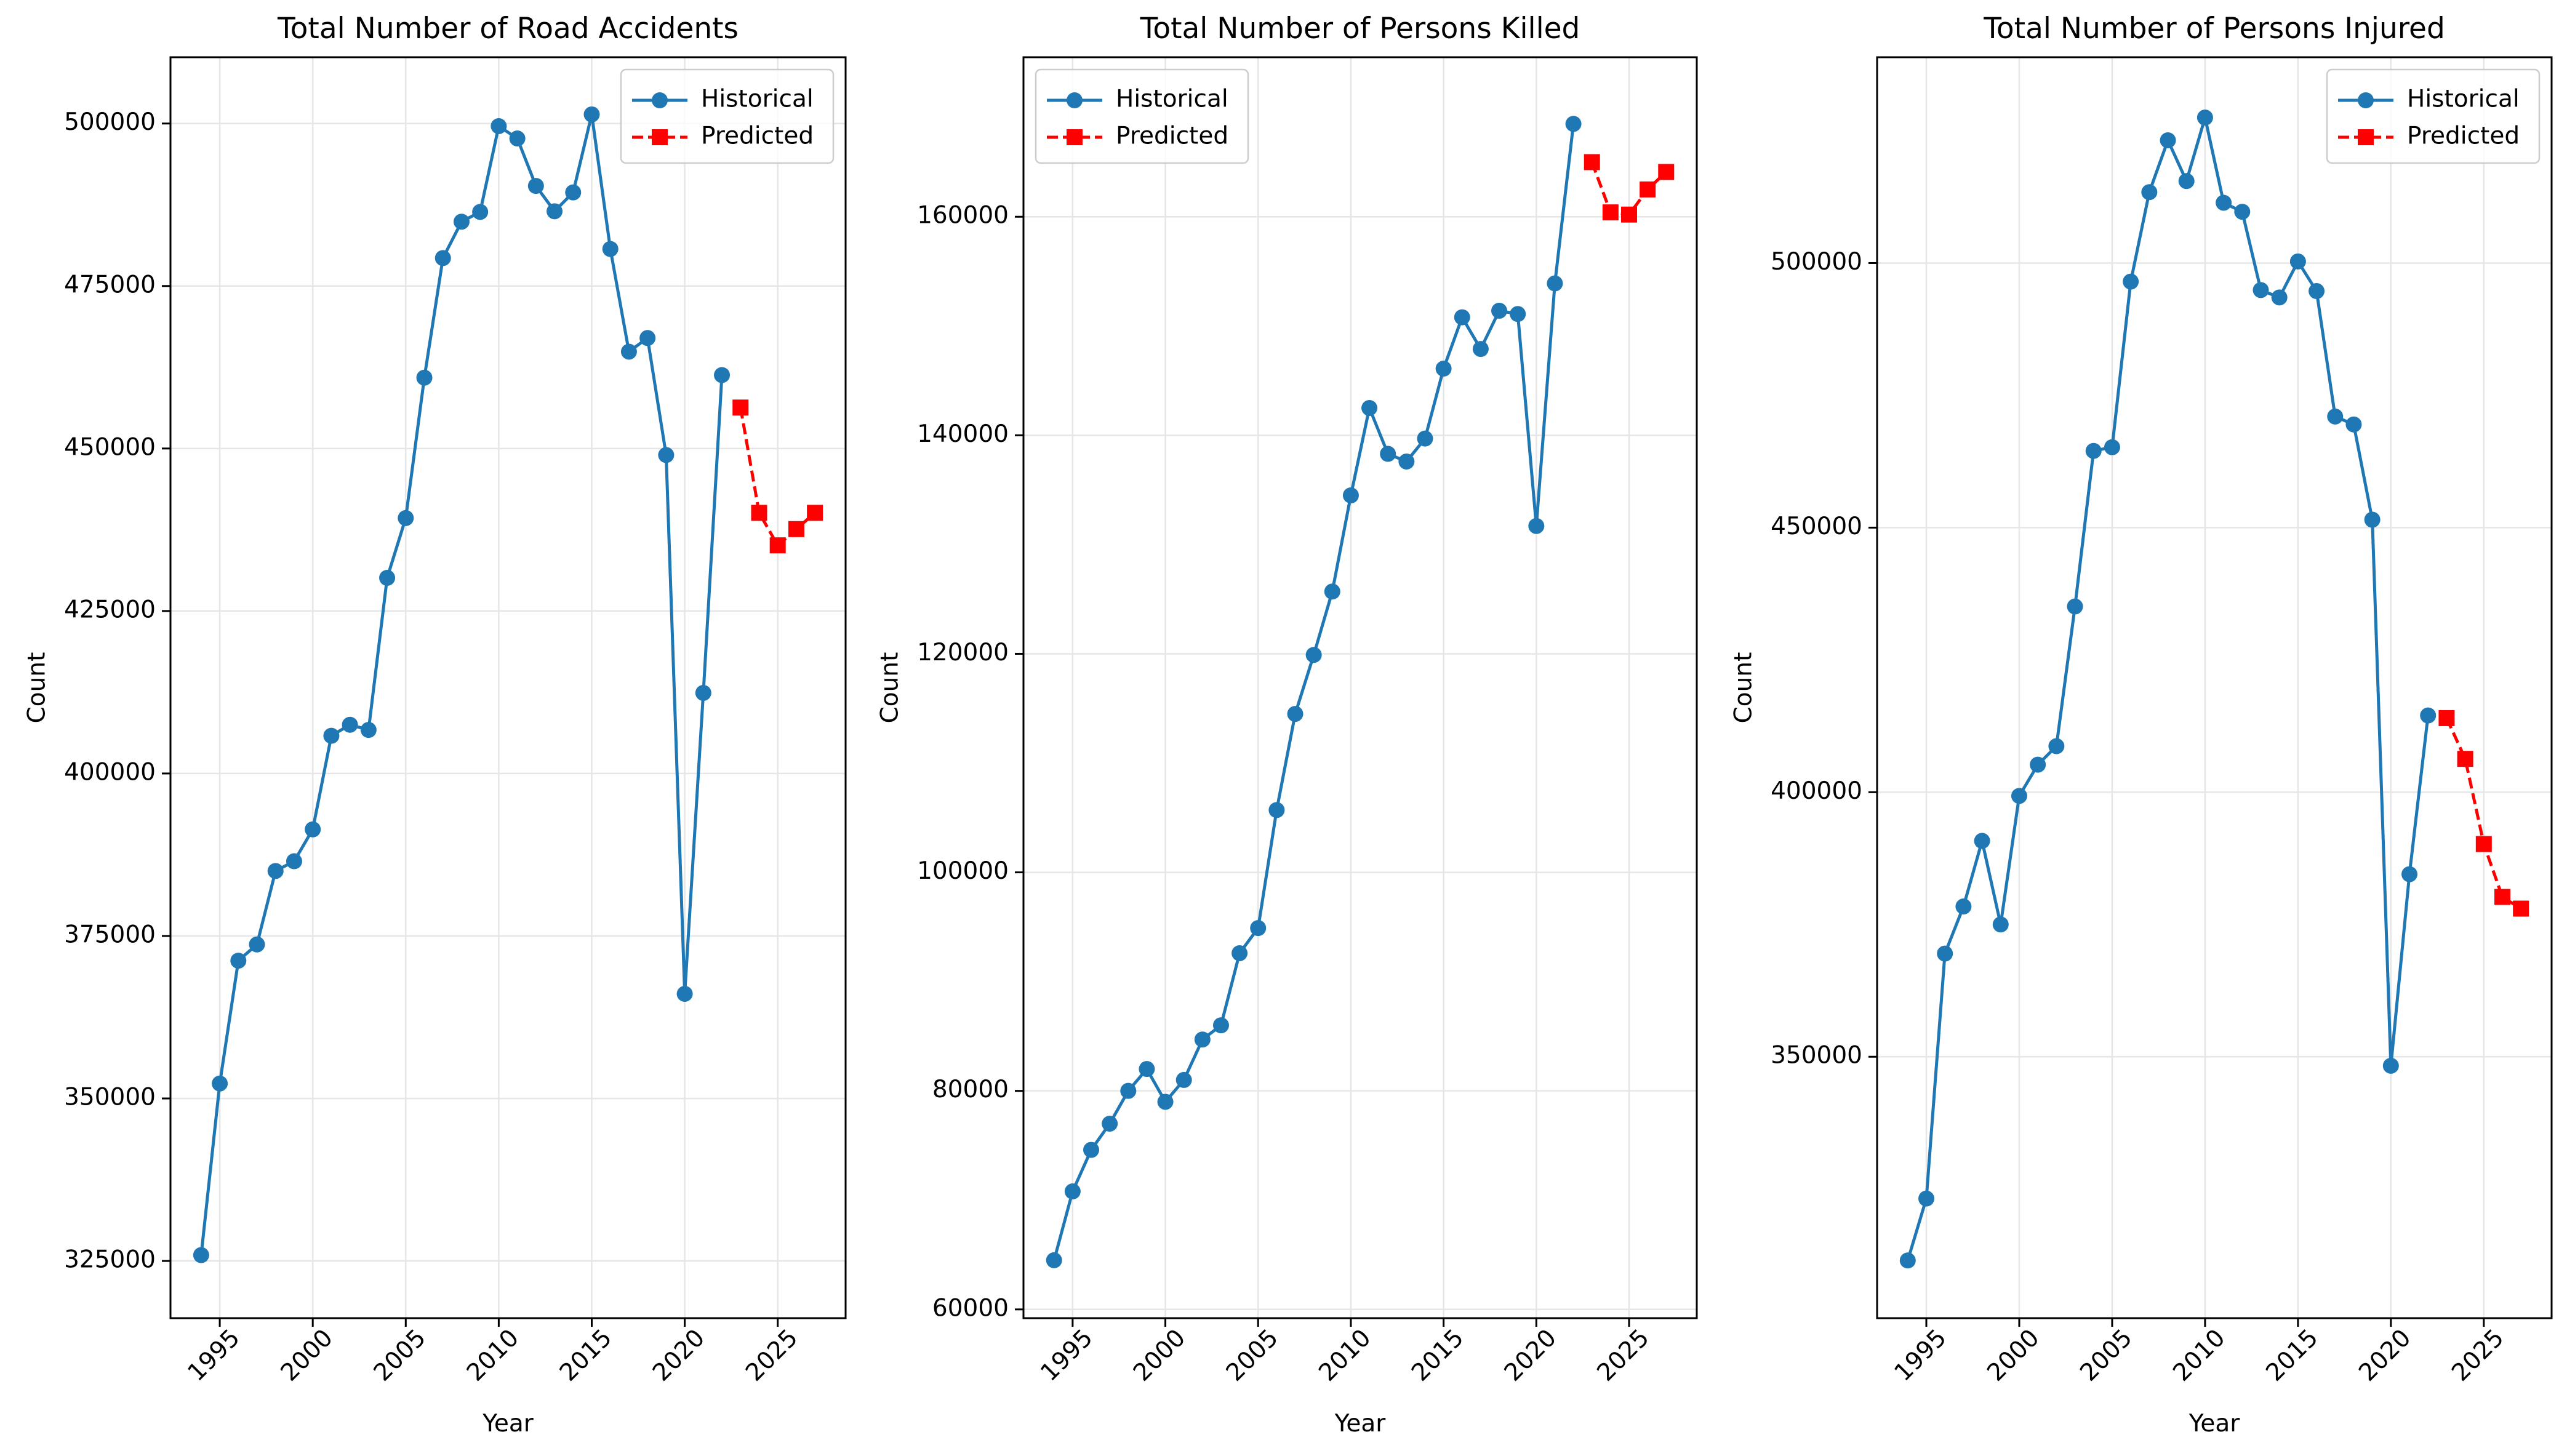  What do you see at coordinates (37, 688) in the screenshot?
I see `y-axis-label: Count` at bounding box center [37, 688].